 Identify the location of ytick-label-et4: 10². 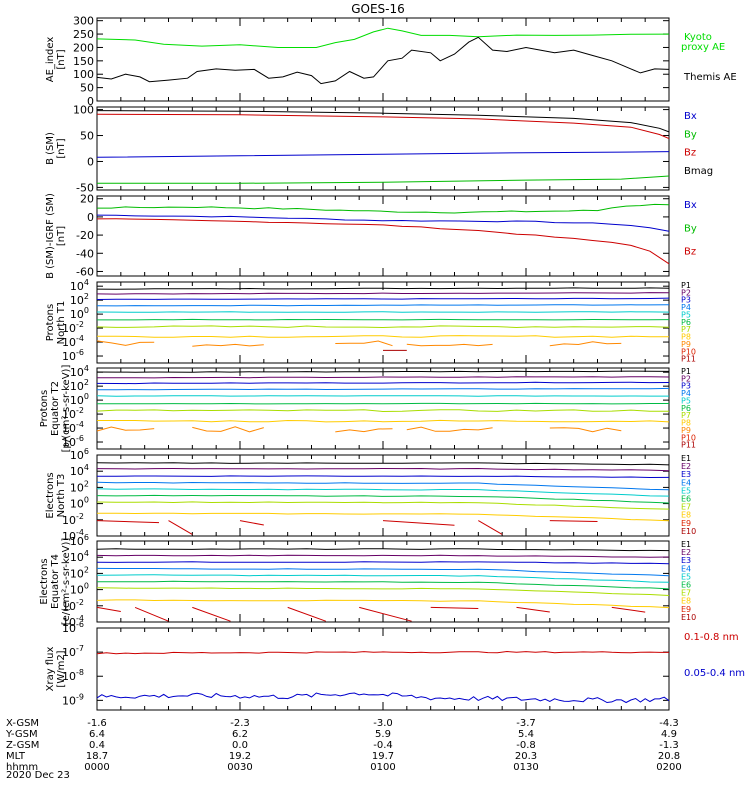
(79, 572).